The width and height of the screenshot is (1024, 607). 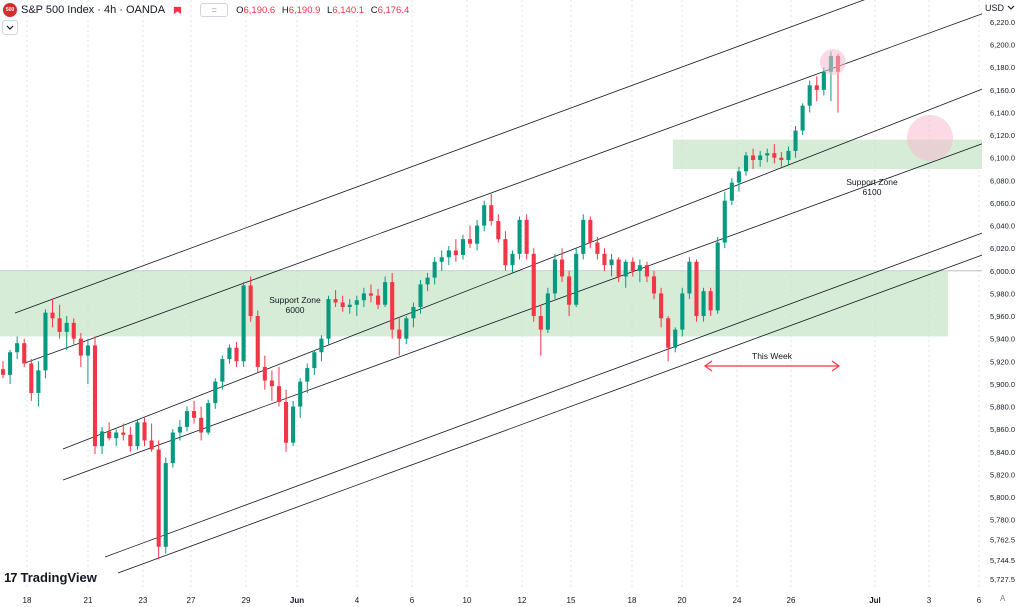 What do you see at coordinates (833, 62) in the screenshot?
I see `price-highlight-circle` at bounding box center [833, 62].